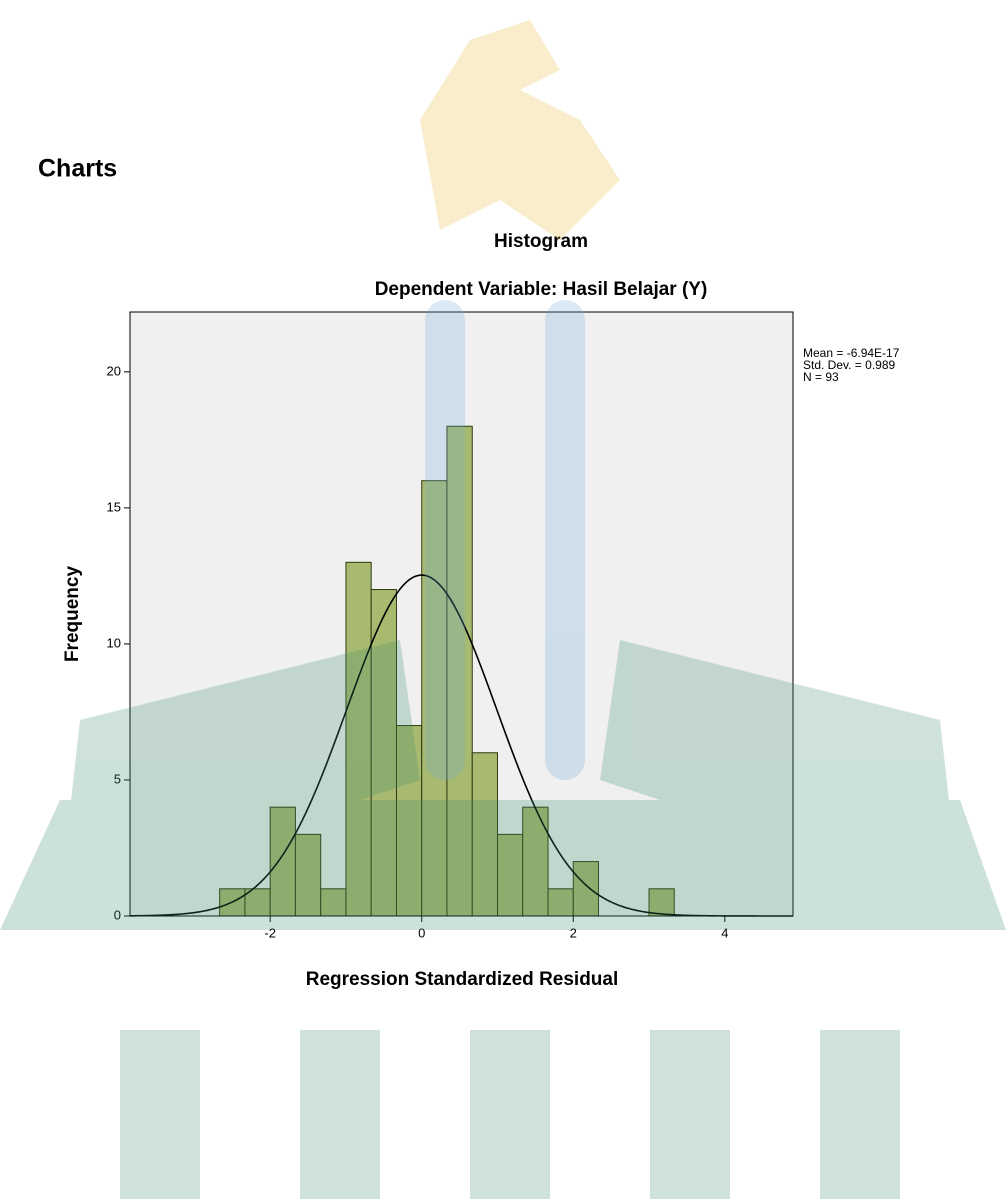 Image resolution: width=1006 pixels, height=1199 pixels. What do you see at coordinates (724, 932) in the screenshot?
I see `x-tick-label: 4` at bounding box center [724, 932].